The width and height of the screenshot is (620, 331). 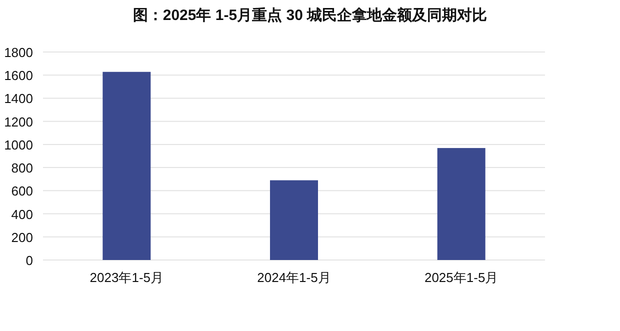 What do you see at coordinates (18, 144) in the screenshot?
I see `y-tick-label: 1000` at bounding box center [18, 144].